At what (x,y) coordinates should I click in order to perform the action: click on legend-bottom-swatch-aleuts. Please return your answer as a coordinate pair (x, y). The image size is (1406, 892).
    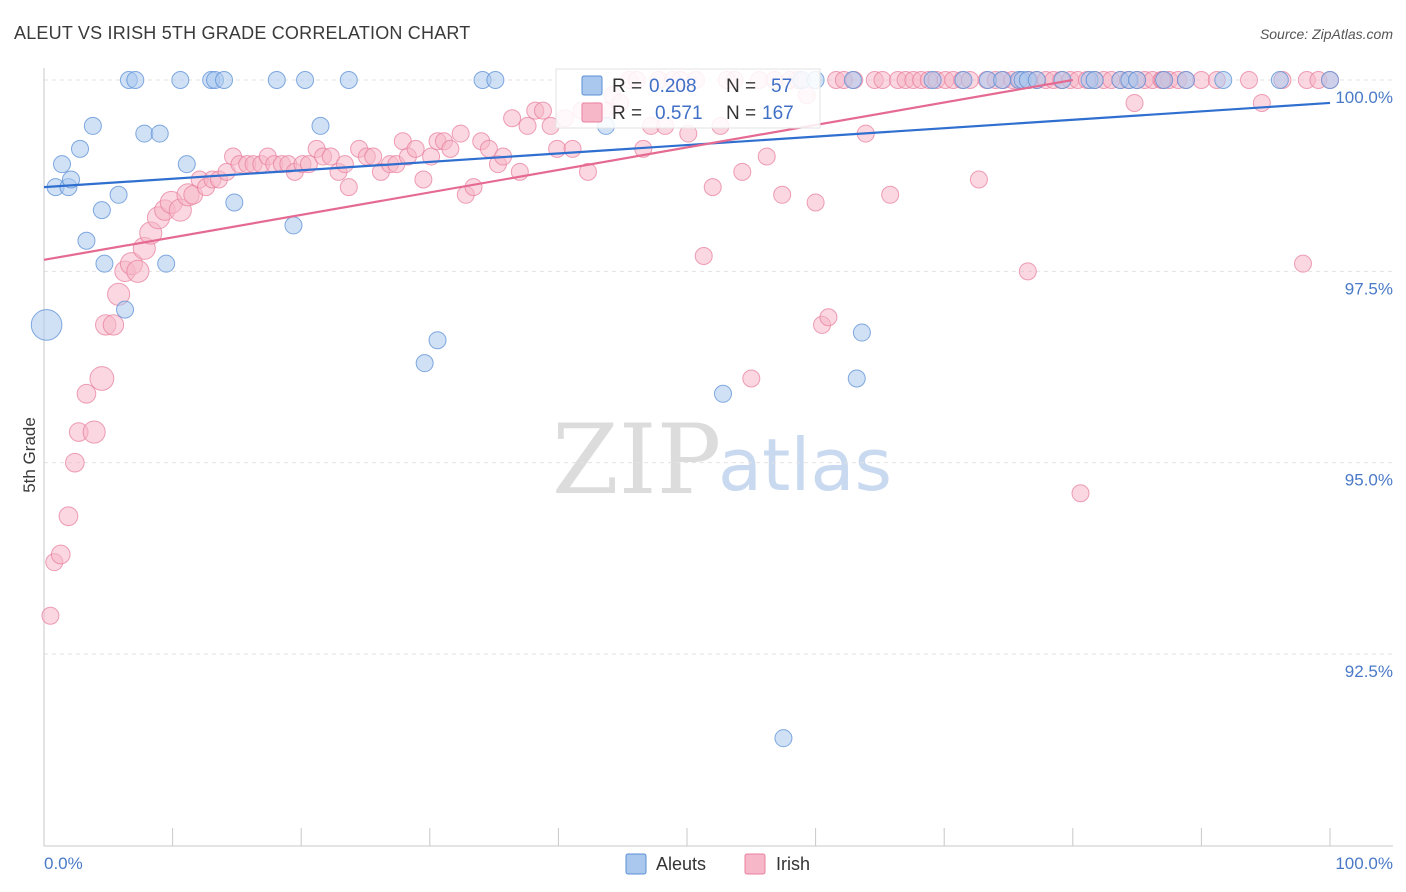
    Looking at the image, I should click on (636, 864).